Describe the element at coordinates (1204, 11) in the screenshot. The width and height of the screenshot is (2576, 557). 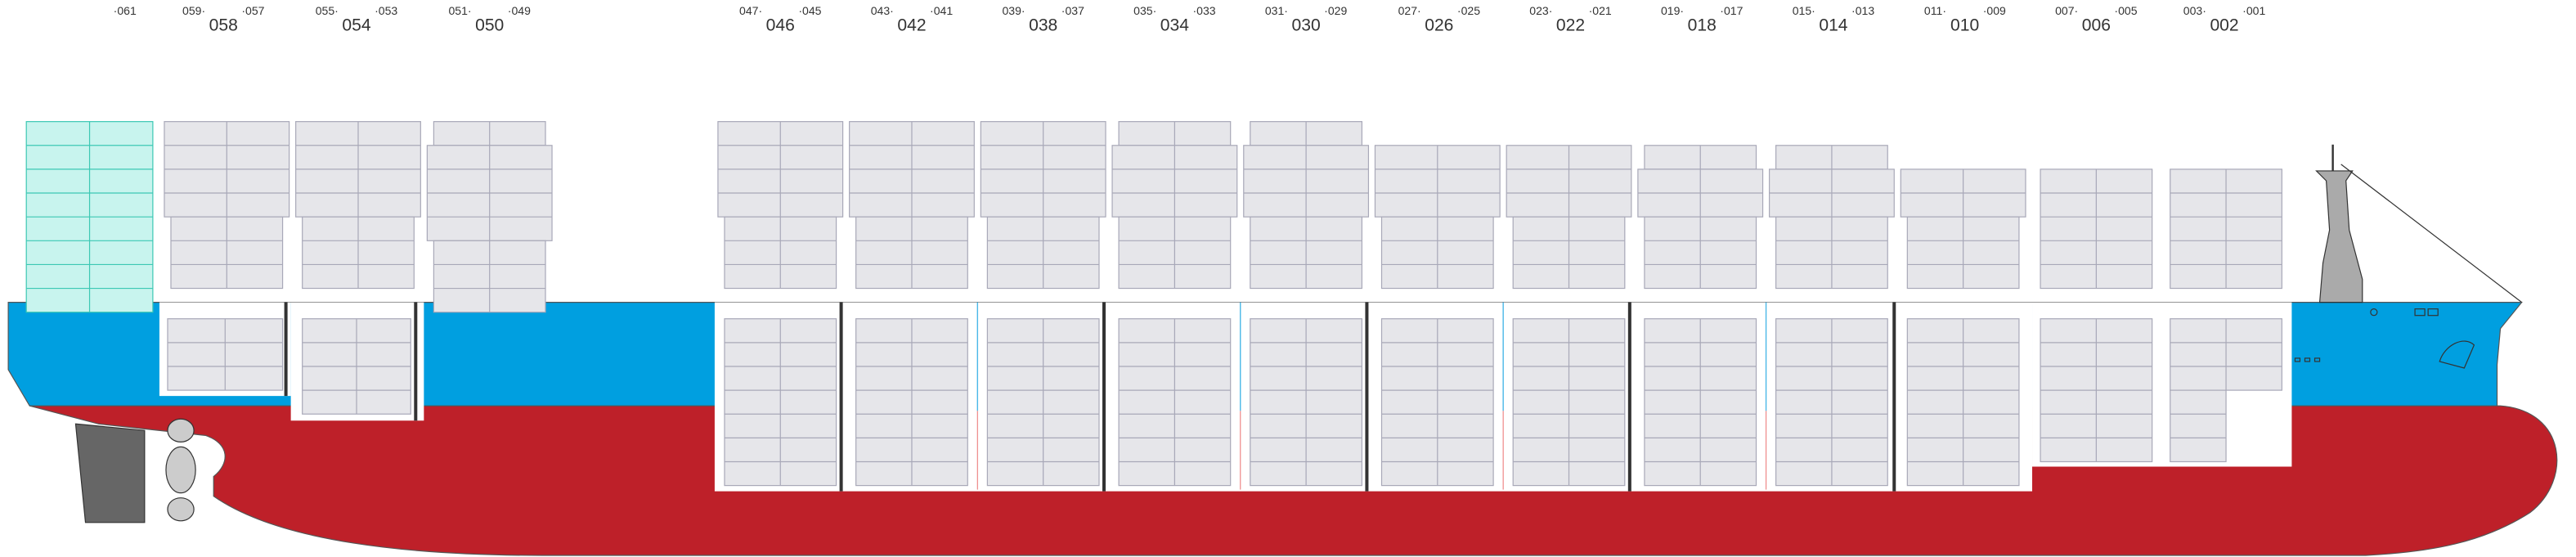
I see `bay-aft: ·033` at that location.